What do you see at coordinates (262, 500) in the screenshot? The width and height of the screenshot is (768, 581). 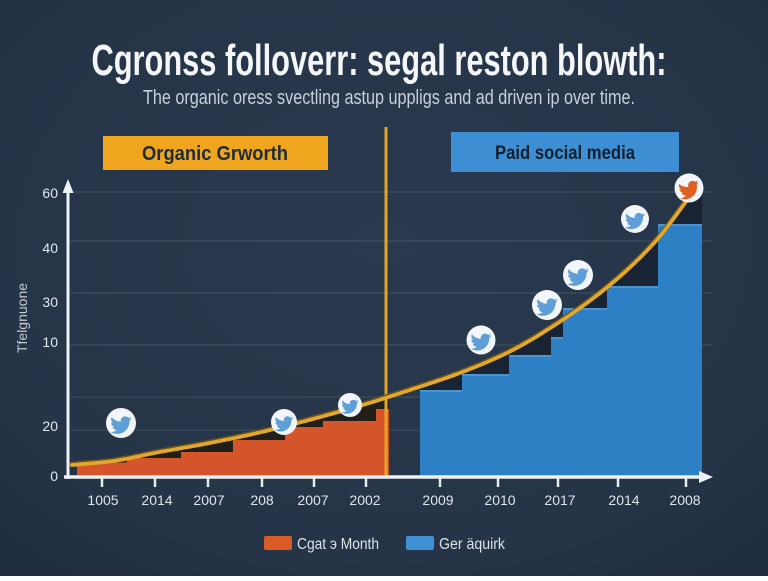 I see `svg-text: 208` at bounding box center [262, 500].